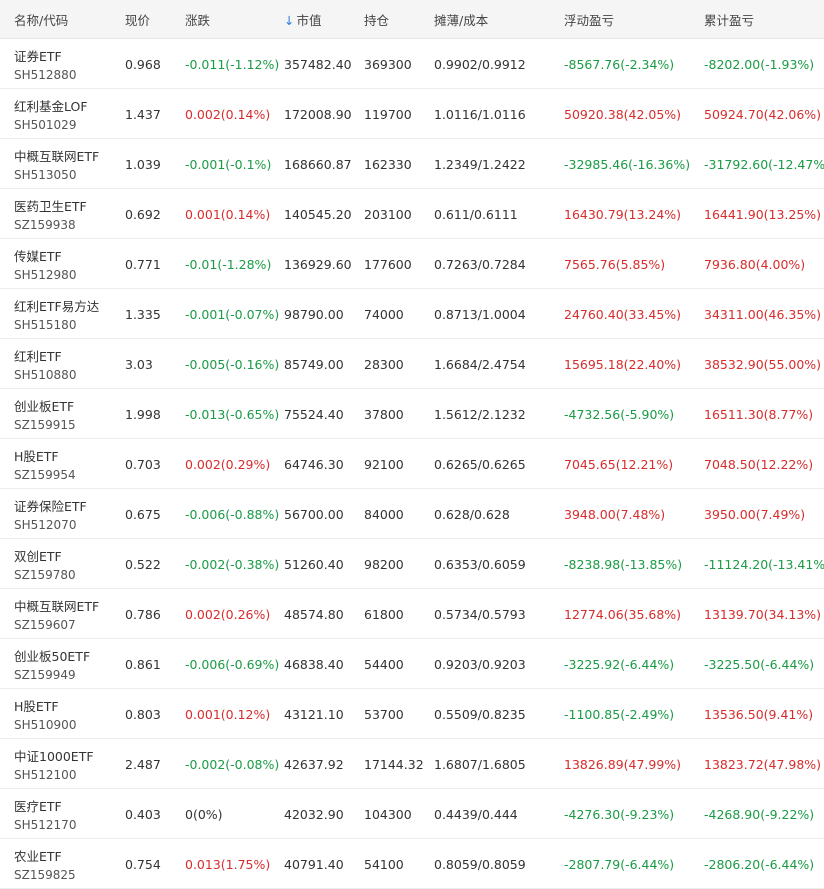 Image resolution: width=824 pixels, height=889 pixels. Describe the element at coordinates (318, 264) in the screenshot. I see `market-value: 136929.60` at that location.